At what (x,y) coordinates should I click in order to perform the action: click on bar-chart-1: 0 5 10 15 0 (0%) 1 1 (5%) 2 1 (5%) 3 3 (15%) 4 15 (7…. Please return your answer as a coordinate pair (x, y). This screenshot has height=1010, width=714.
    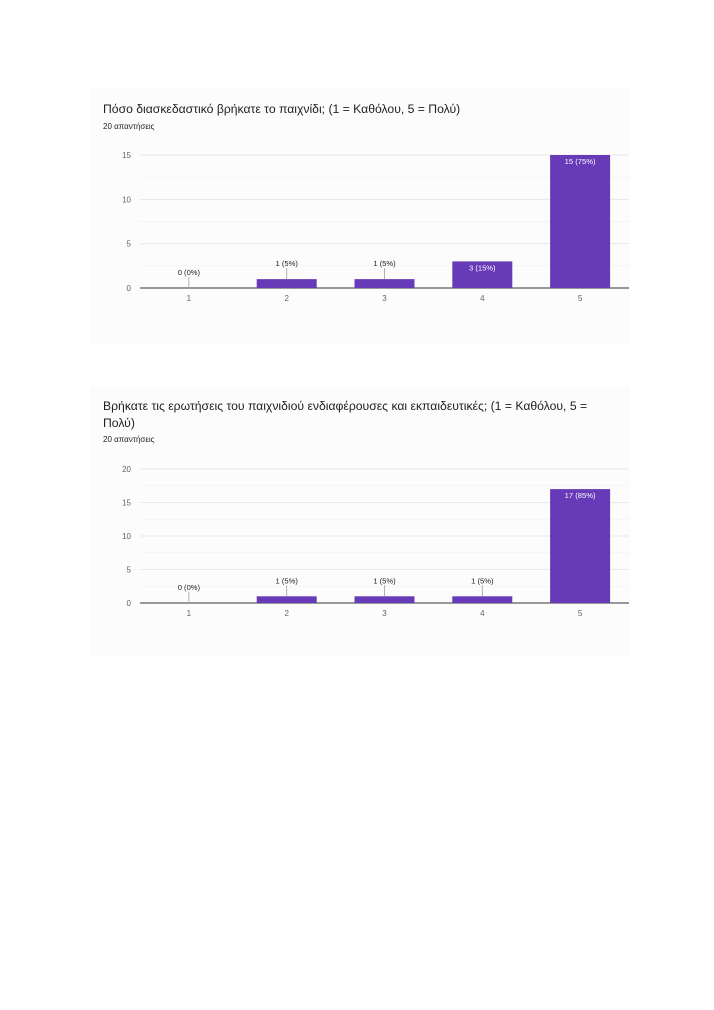
    Looking at the image, I should click on (375, 227).